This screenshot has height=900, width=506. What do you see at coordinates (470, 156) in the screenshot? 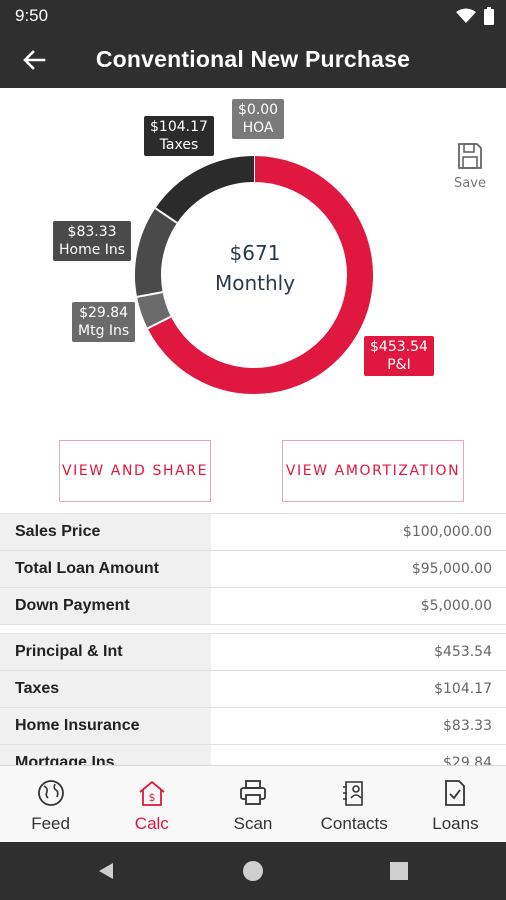
I see `save-icon` at bounding box center [470, 156].